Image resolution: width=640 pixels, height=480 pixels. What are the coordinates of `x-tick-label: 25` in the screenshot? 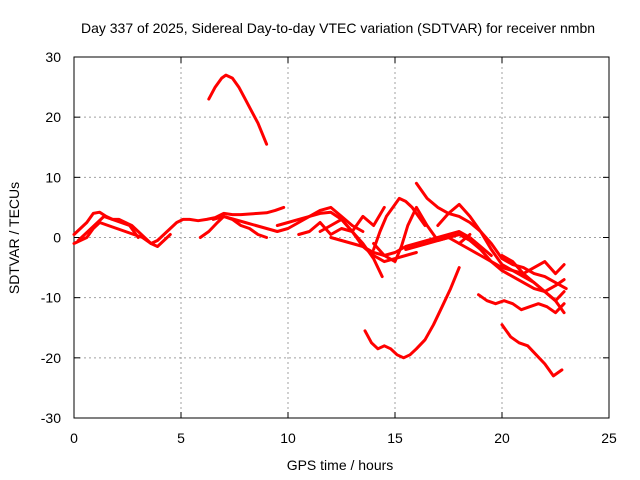 It's located at (609, 438).